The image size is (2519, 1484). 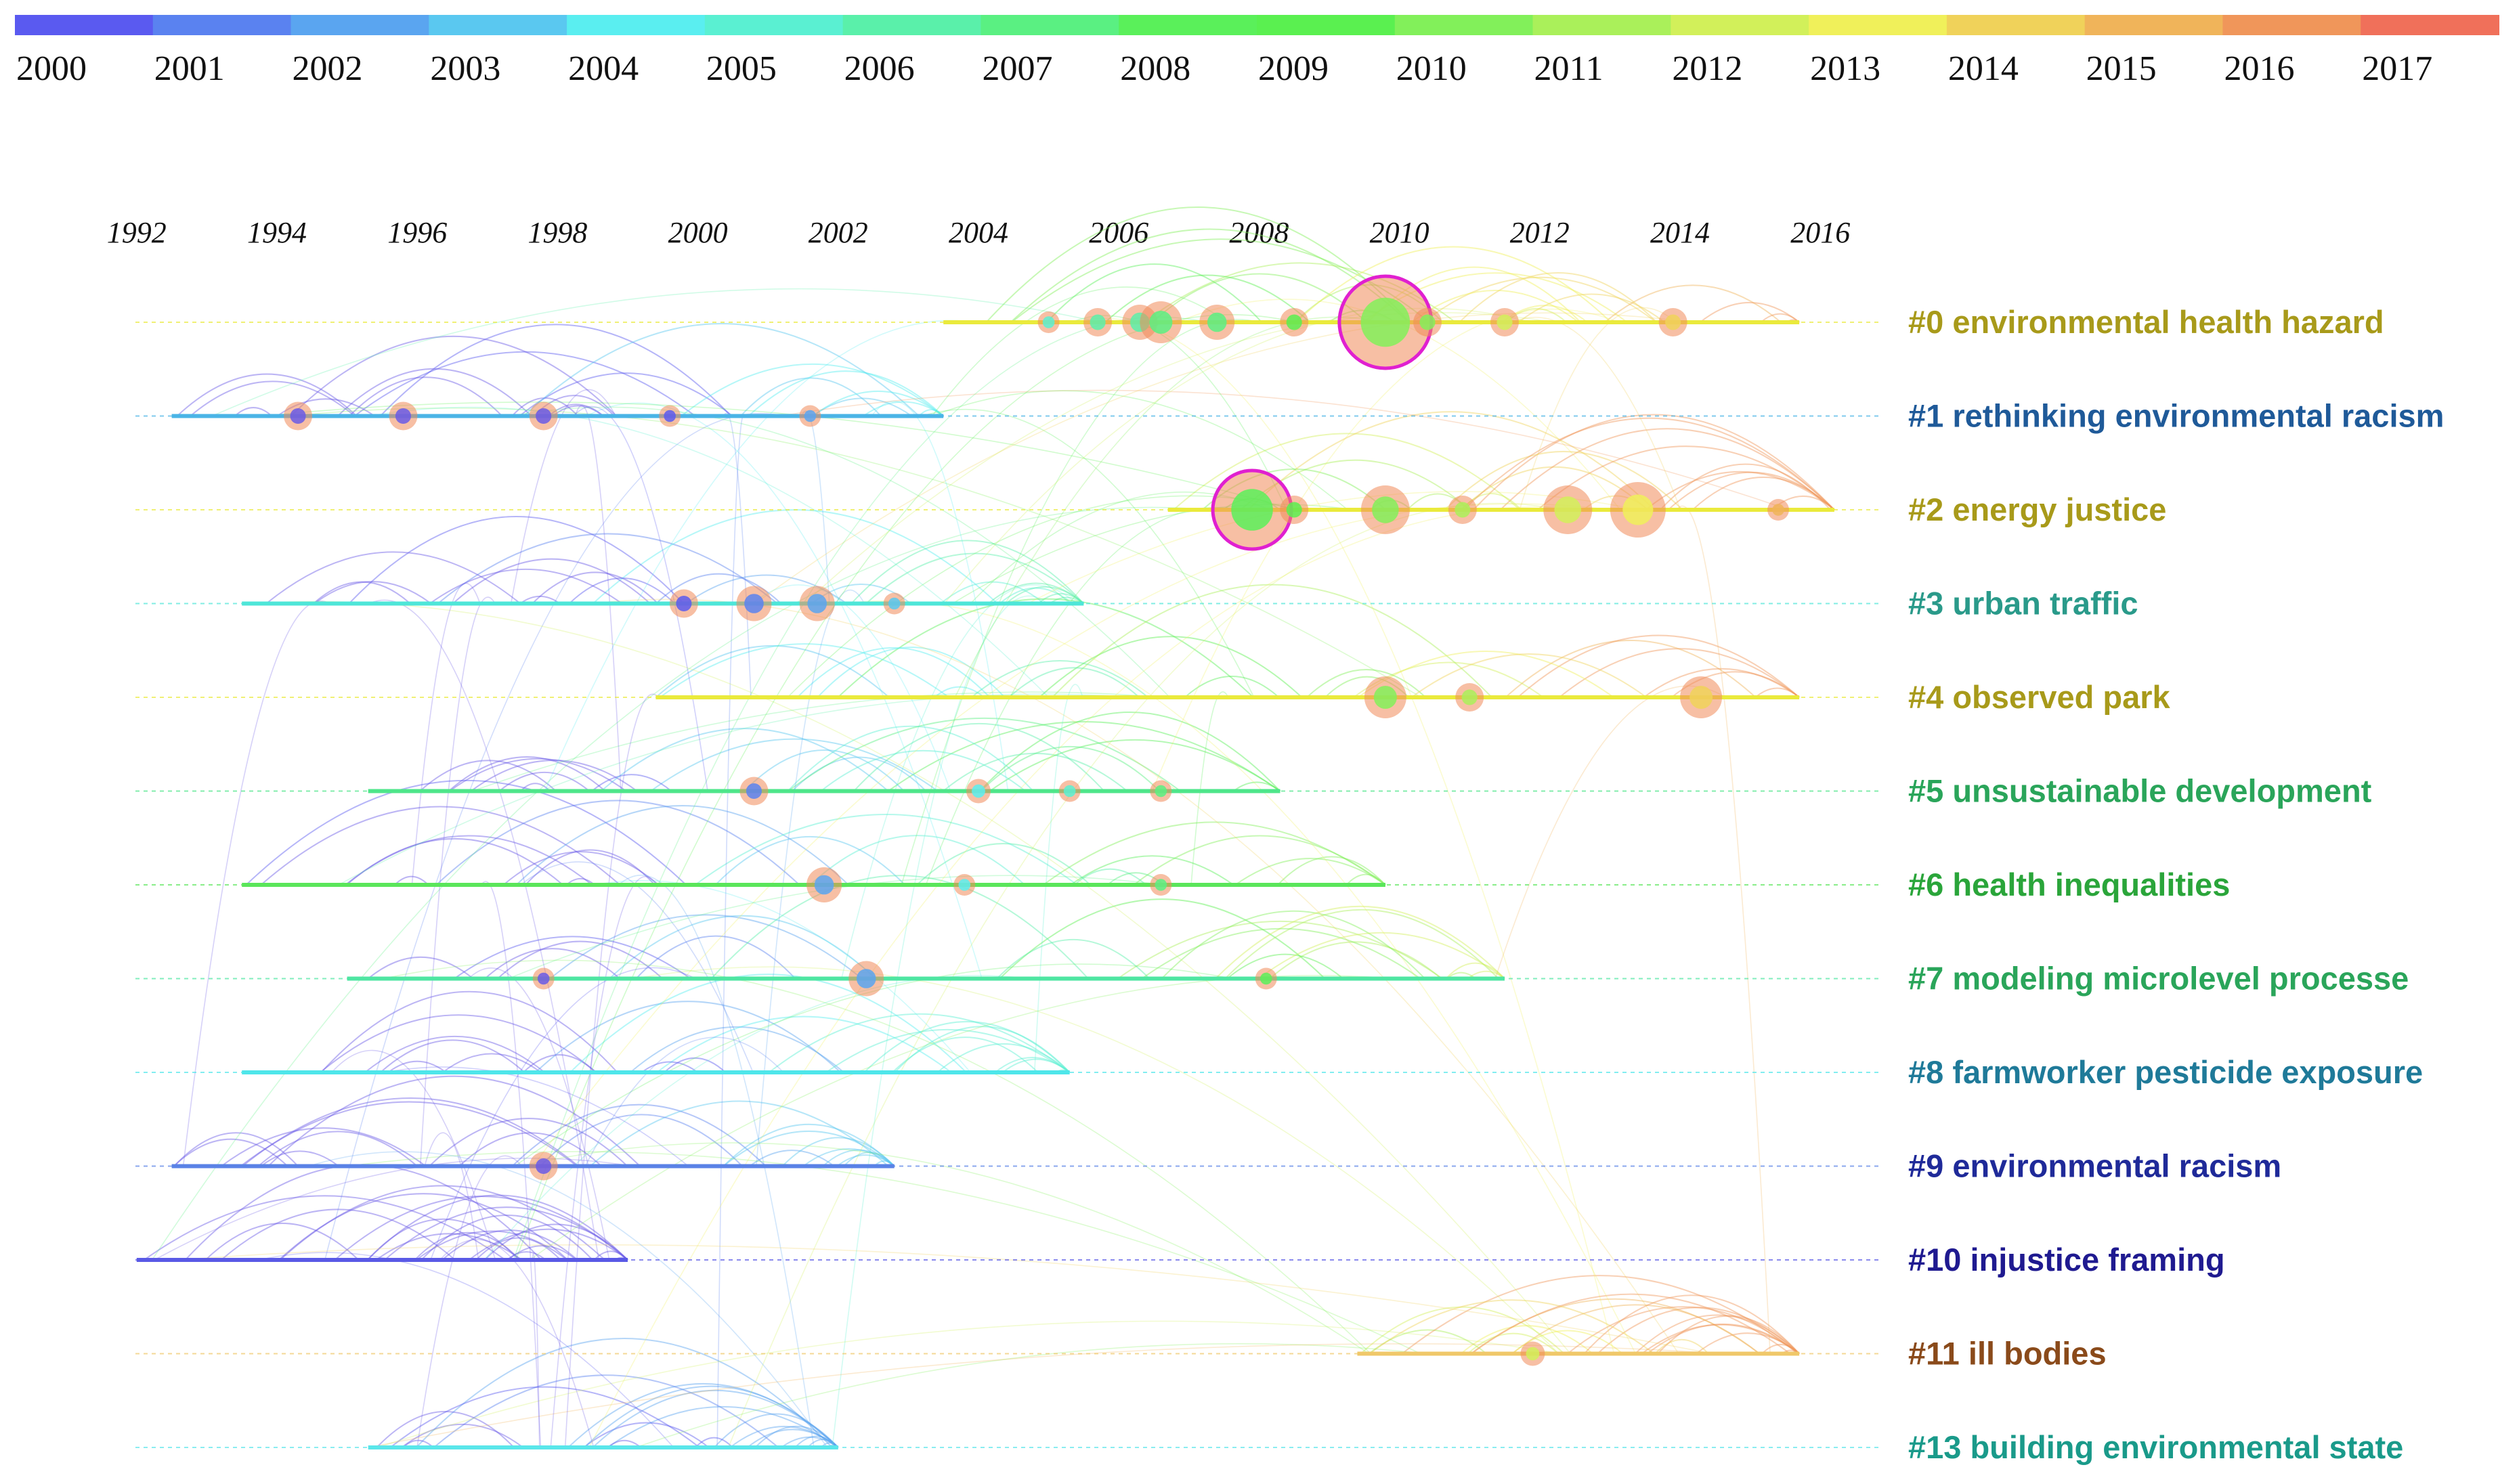 What do you see at coordinates (1568, 68) in the screenshot?
I see `legend-year-2011: 2011` at bounding box center [1568, 68].